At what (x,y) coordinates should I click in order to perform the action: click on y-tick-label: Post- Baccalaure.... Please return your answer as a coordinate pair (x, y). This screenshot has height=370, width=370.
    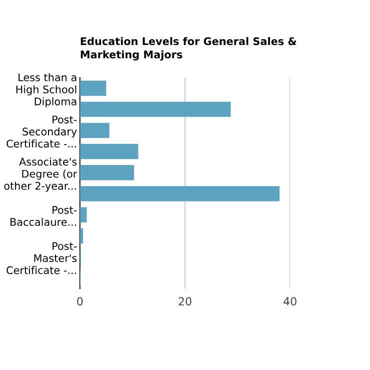
    Looking at the image, I should click on (43, 216).